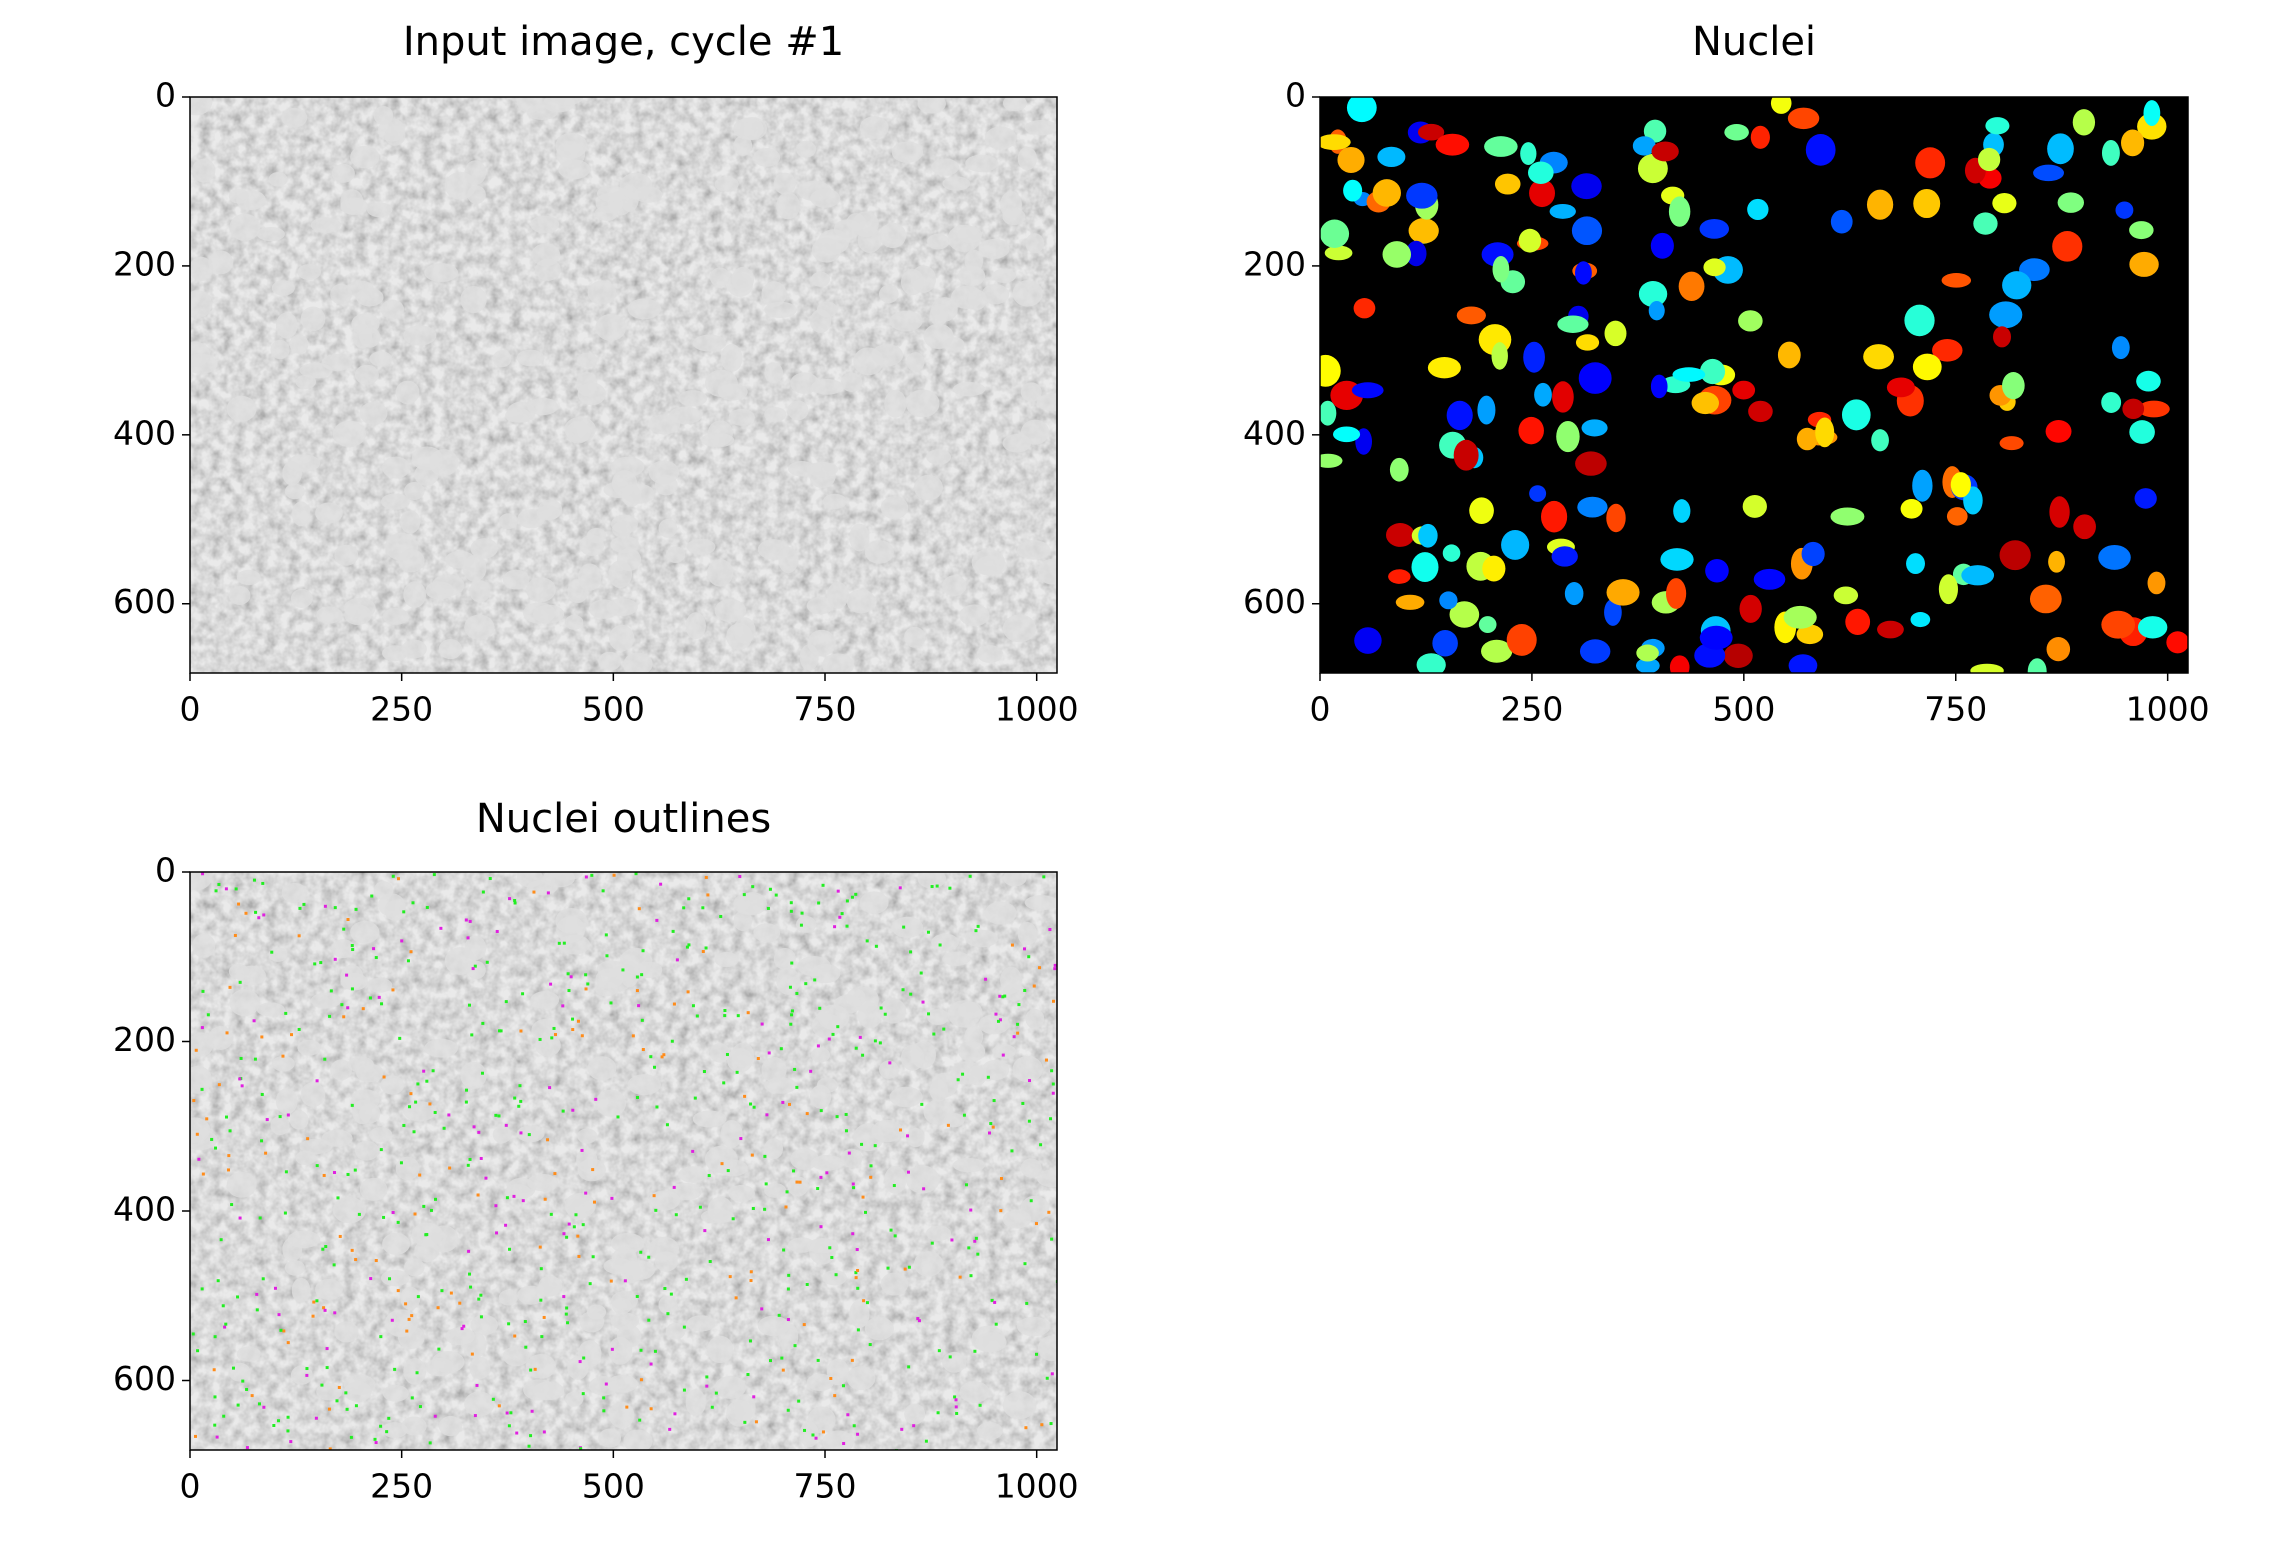 The width and height of the screenshot is (2284, 1546). Describe the element at coordinates (623, 42) in the screenshot. I see `subplot-title: Input image, cycle #1` at that location.